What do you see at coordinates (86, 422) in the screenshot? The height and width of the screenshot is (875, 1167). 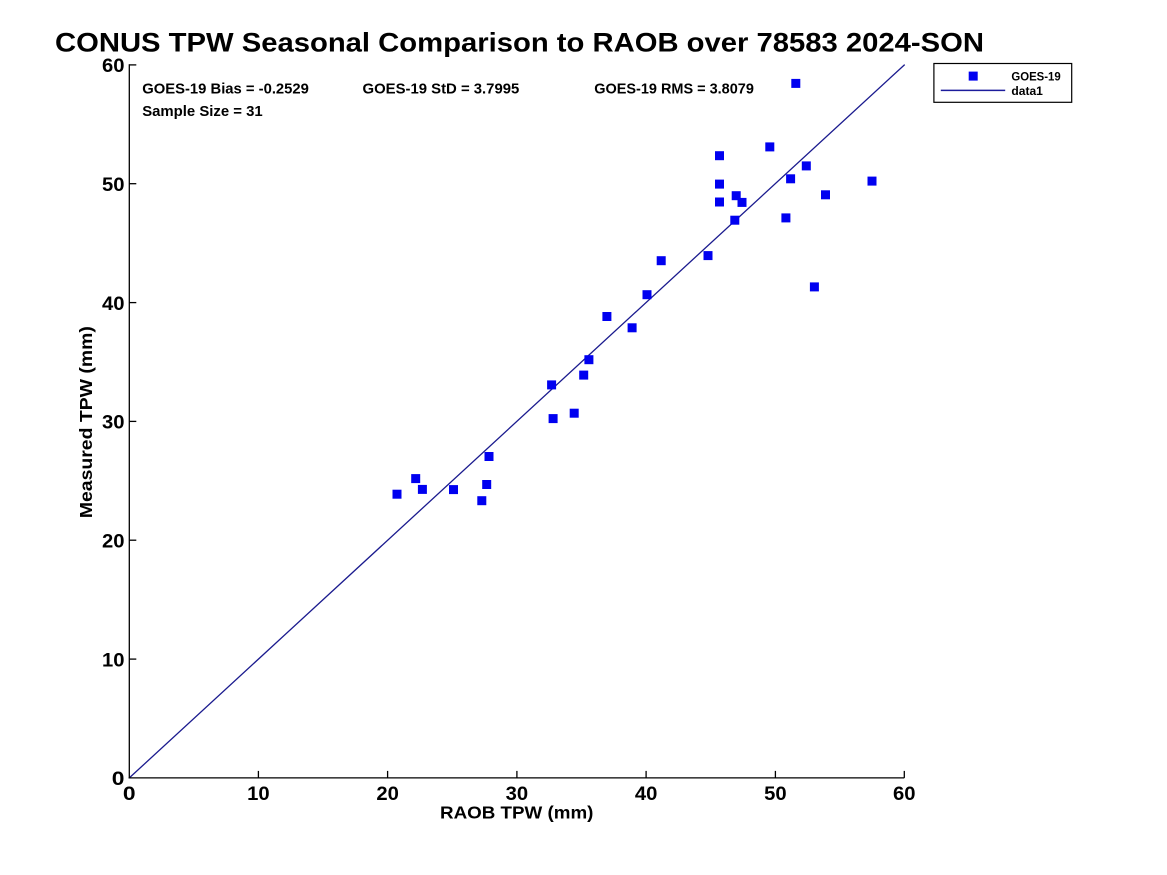 I see `svg-text: Measured TPW (mm)` at bounding box center [86, 422].